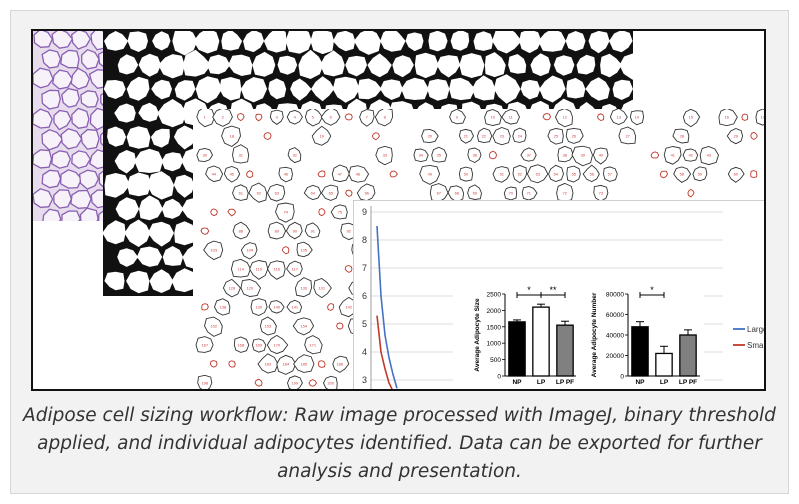  Describe the element at coordinates (204, 383) in the screenshot. I see `cell-number: 198` at that location.